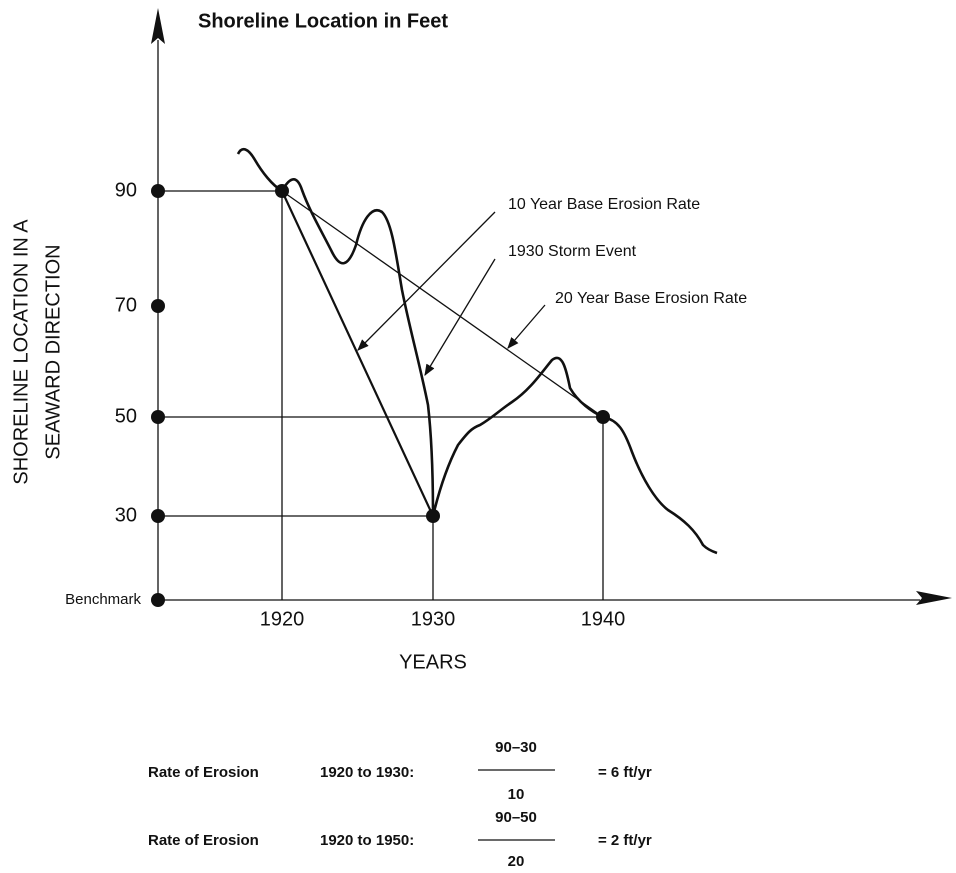  I want to click on twenty-year-rate-line, so click(442, 304).